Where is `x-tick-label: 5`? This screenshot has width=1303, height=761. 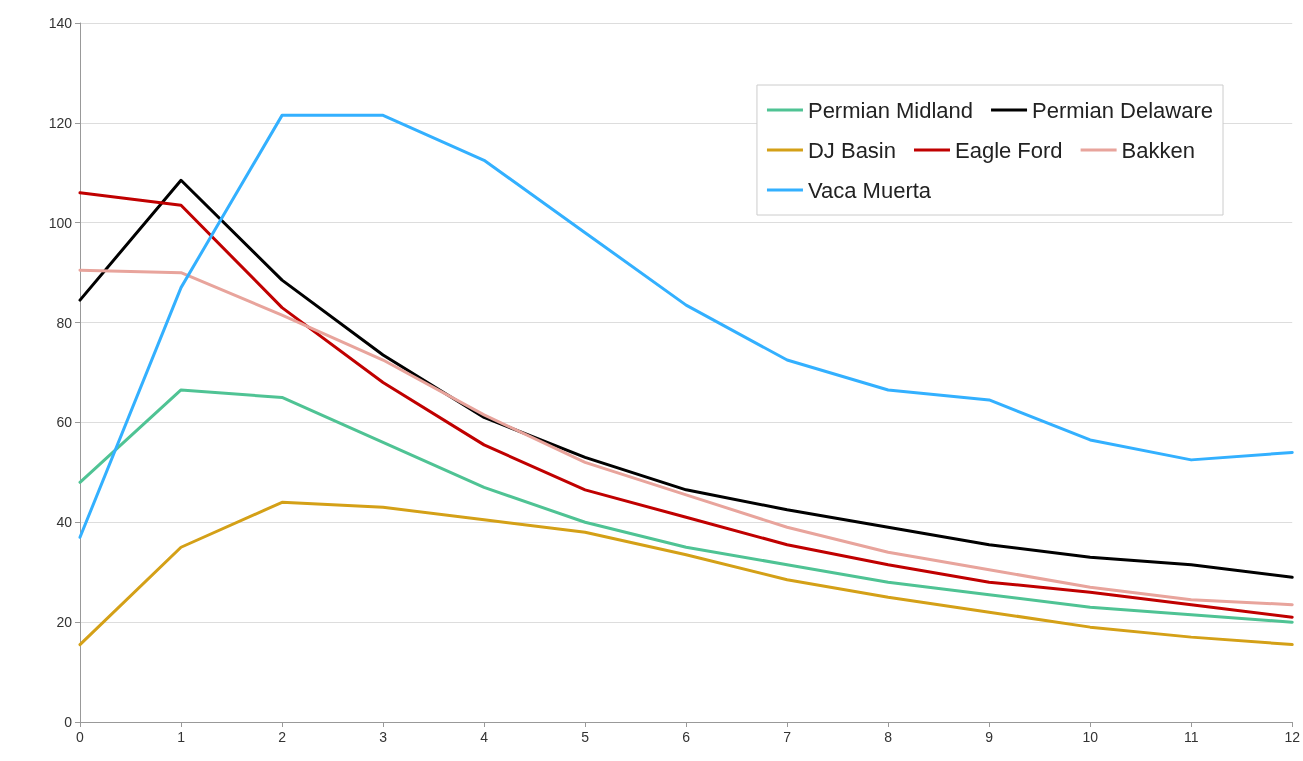 x-tick-label: 5 is located at coordinates (585, 737).